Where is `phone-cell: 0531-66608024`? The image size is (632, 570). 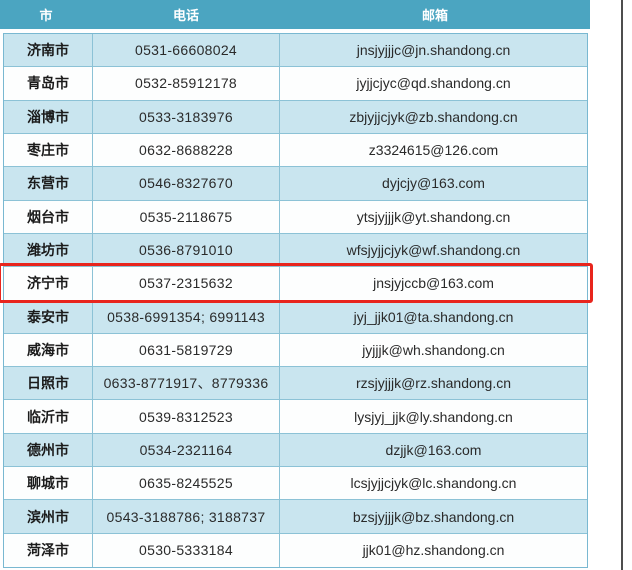 phone-cell: 0531-66608024 is located at coordinates (186, 51).